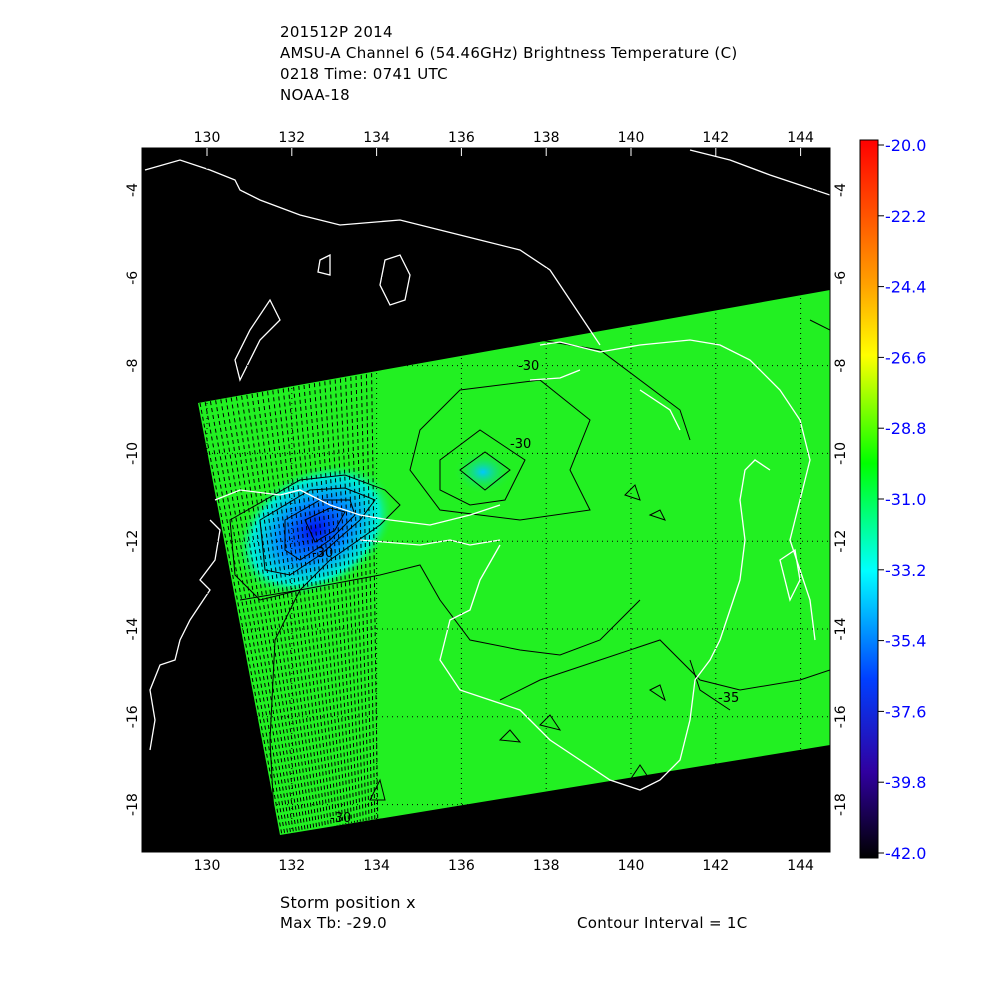 This screenshot has height=1000, width=1000. Describe the element at coordinates (905, 428) in the screenshot. I see `colorbar-label: -28.8` at that location.